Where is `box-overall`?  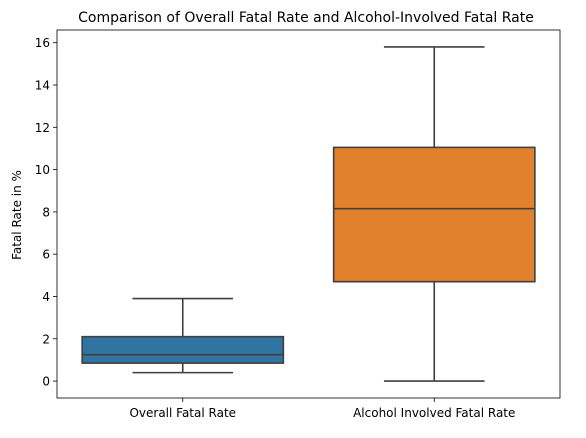 box-overall is located at coordinates (183, 335).